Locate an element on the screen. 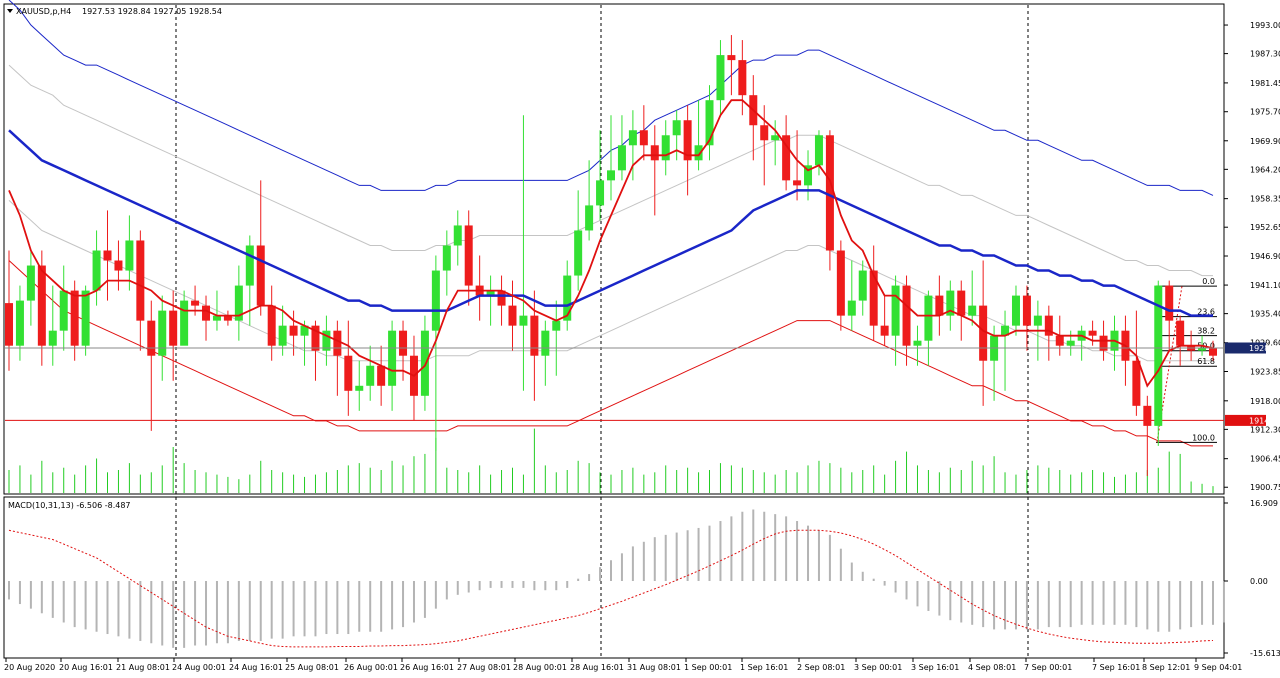 This screenshot has width=1280, height=678. time-tick-label: 20 Aug 16:01 is located at coordinates (86, 667).